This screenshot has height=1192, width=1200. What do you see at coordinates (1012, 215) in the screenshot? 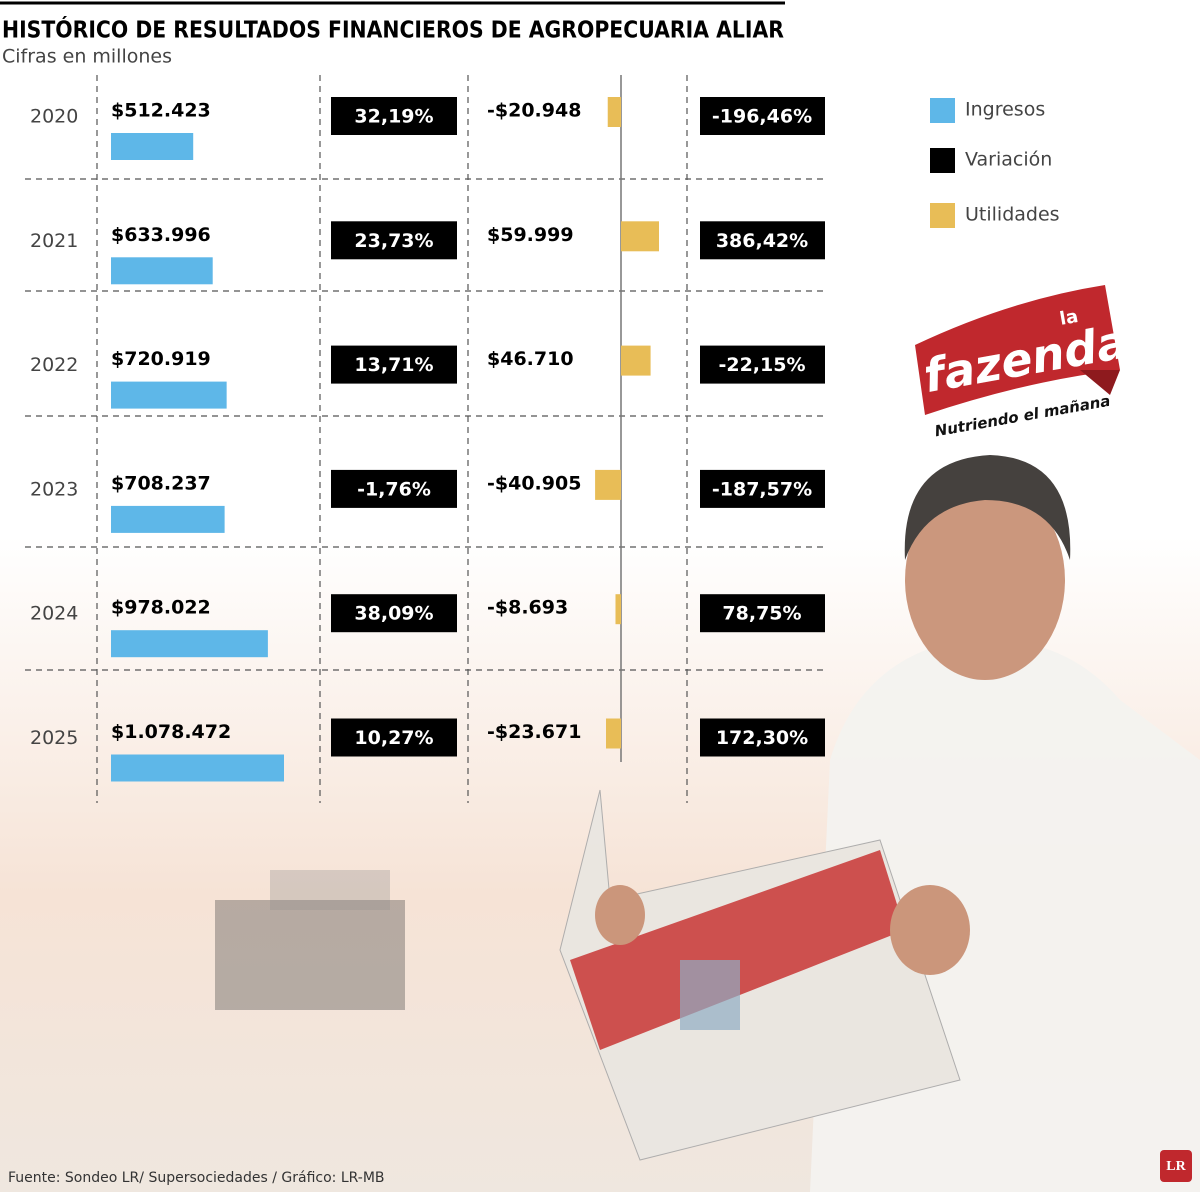
I see `legend-label: Utilidades` at bounding box center [1012, 215].